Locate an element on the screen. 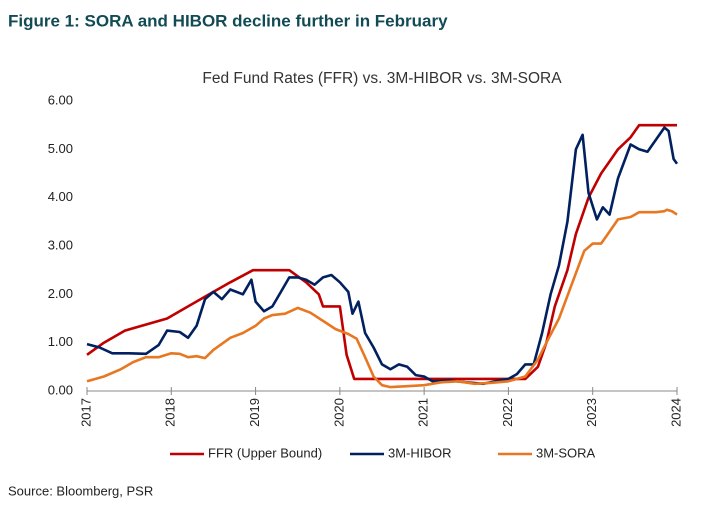 The width and height of the screenshot is (710, 509). x-tick-label: 2019 is located at coordinates (254, 412).